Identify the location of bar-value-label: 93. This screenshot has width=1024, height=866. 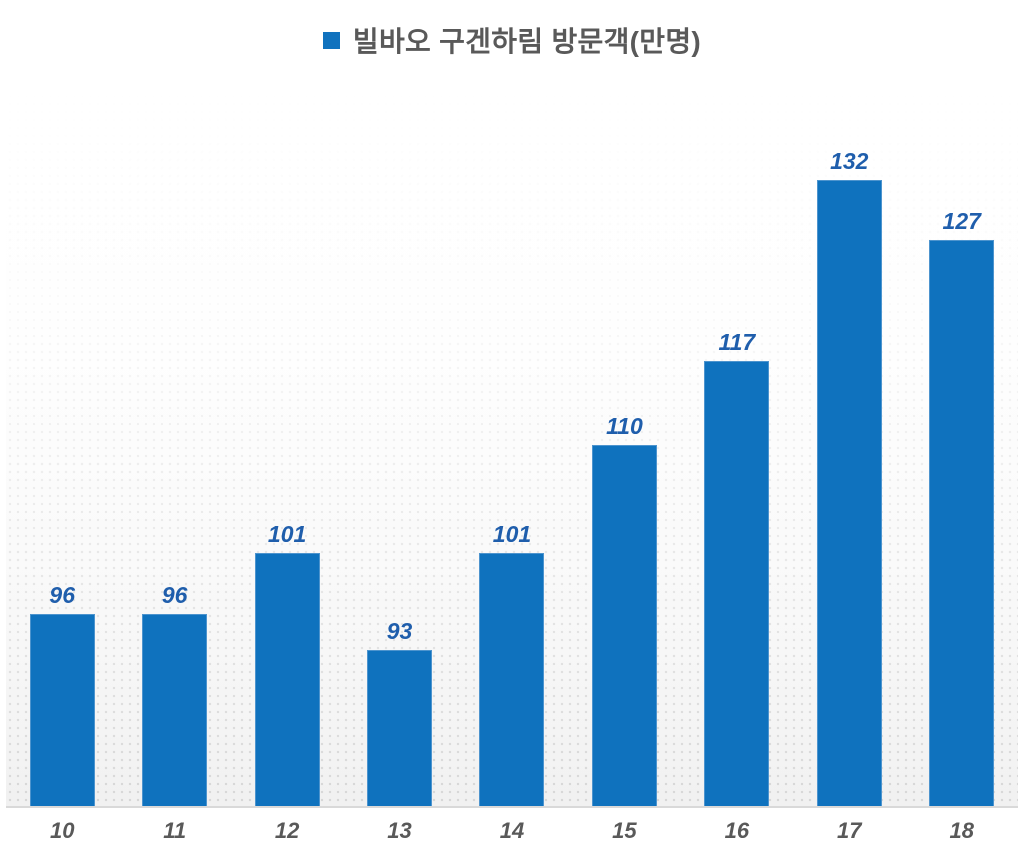
(399, 630).